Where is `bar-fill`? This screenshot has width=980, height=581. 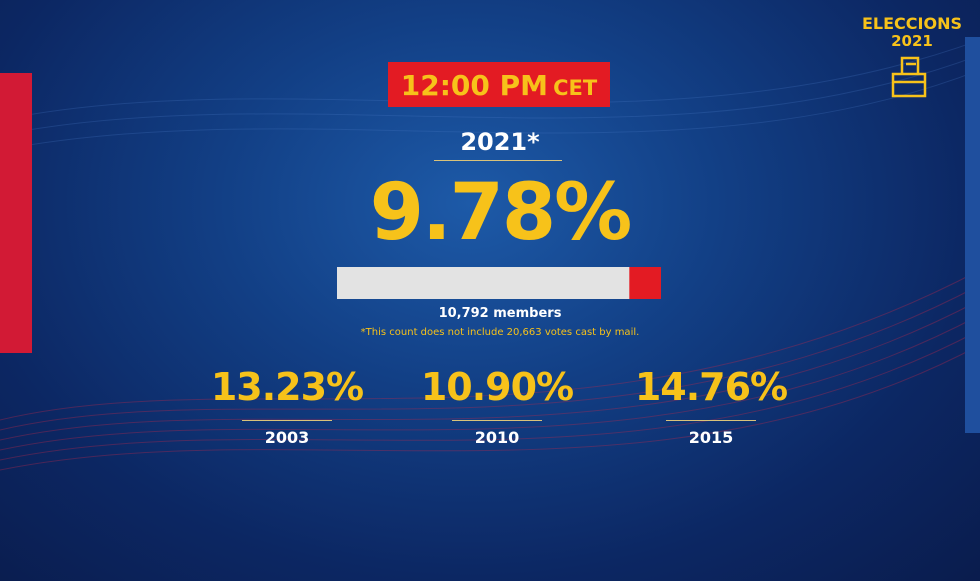
bar-fill is located at coordinates (645, 283).